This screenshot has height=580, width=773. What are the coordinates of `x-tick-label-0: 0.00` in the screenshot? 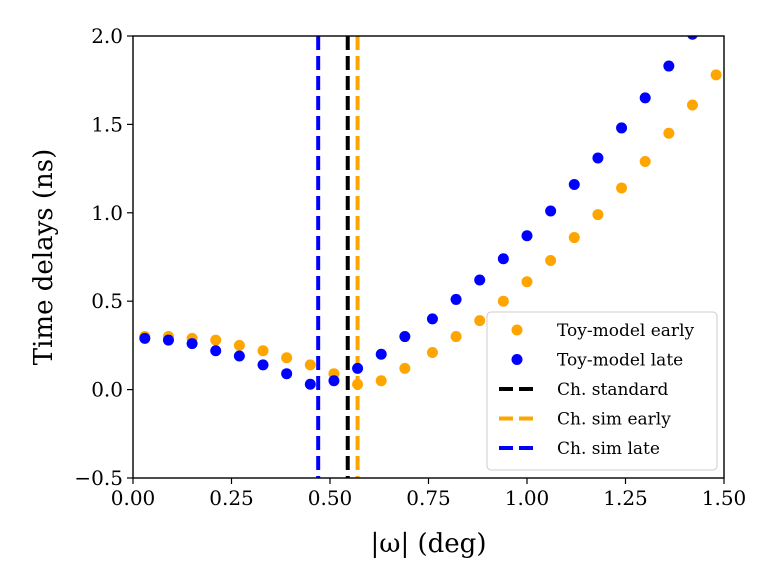 It's located at (133, 498).